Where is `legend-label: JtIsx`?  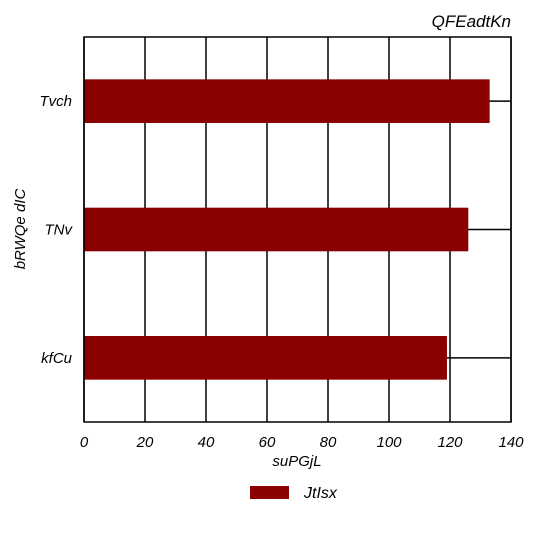
legend-label: JtIsx is located at coordinates (320, 493).